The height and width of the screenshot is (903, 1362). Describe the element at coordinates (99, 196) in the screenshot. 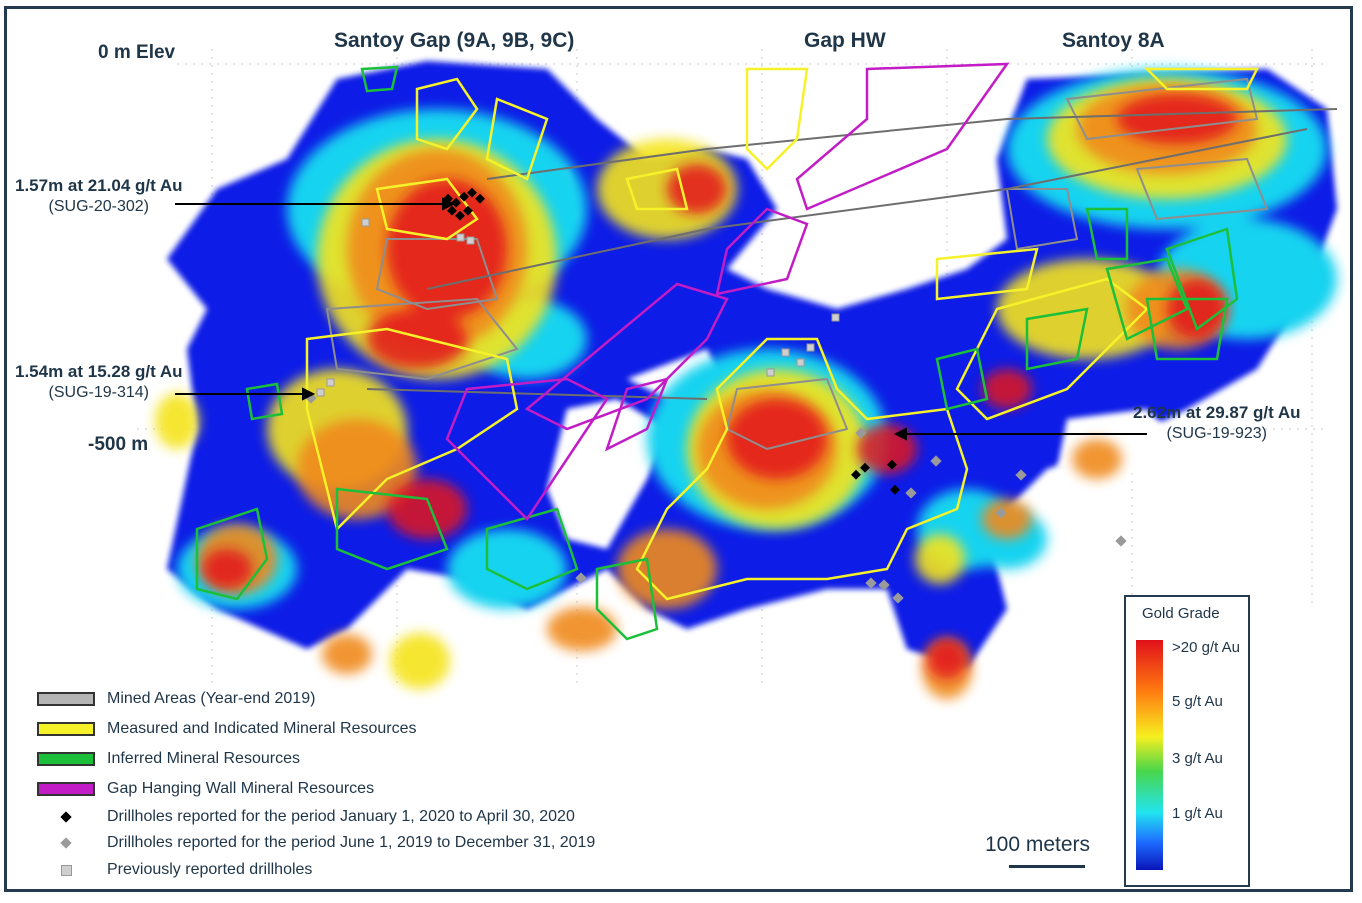

I see `callout-sug-20-302: 1.57m at 21.04 g/t Au (SUG-20-302)` at that location.